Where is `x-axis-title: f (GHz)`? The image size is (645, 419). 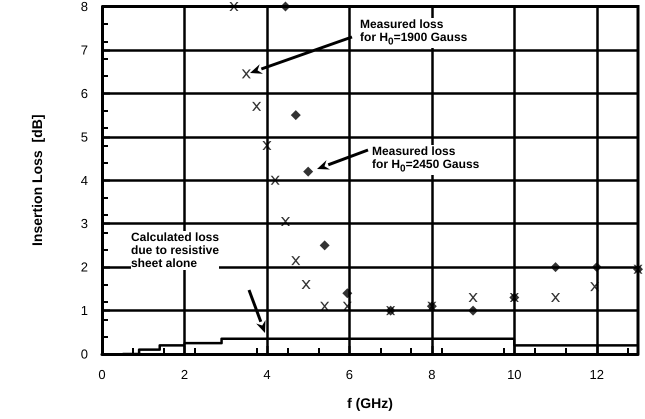
x-axis-title: f (GHz) is located at coordinates (370, 403).